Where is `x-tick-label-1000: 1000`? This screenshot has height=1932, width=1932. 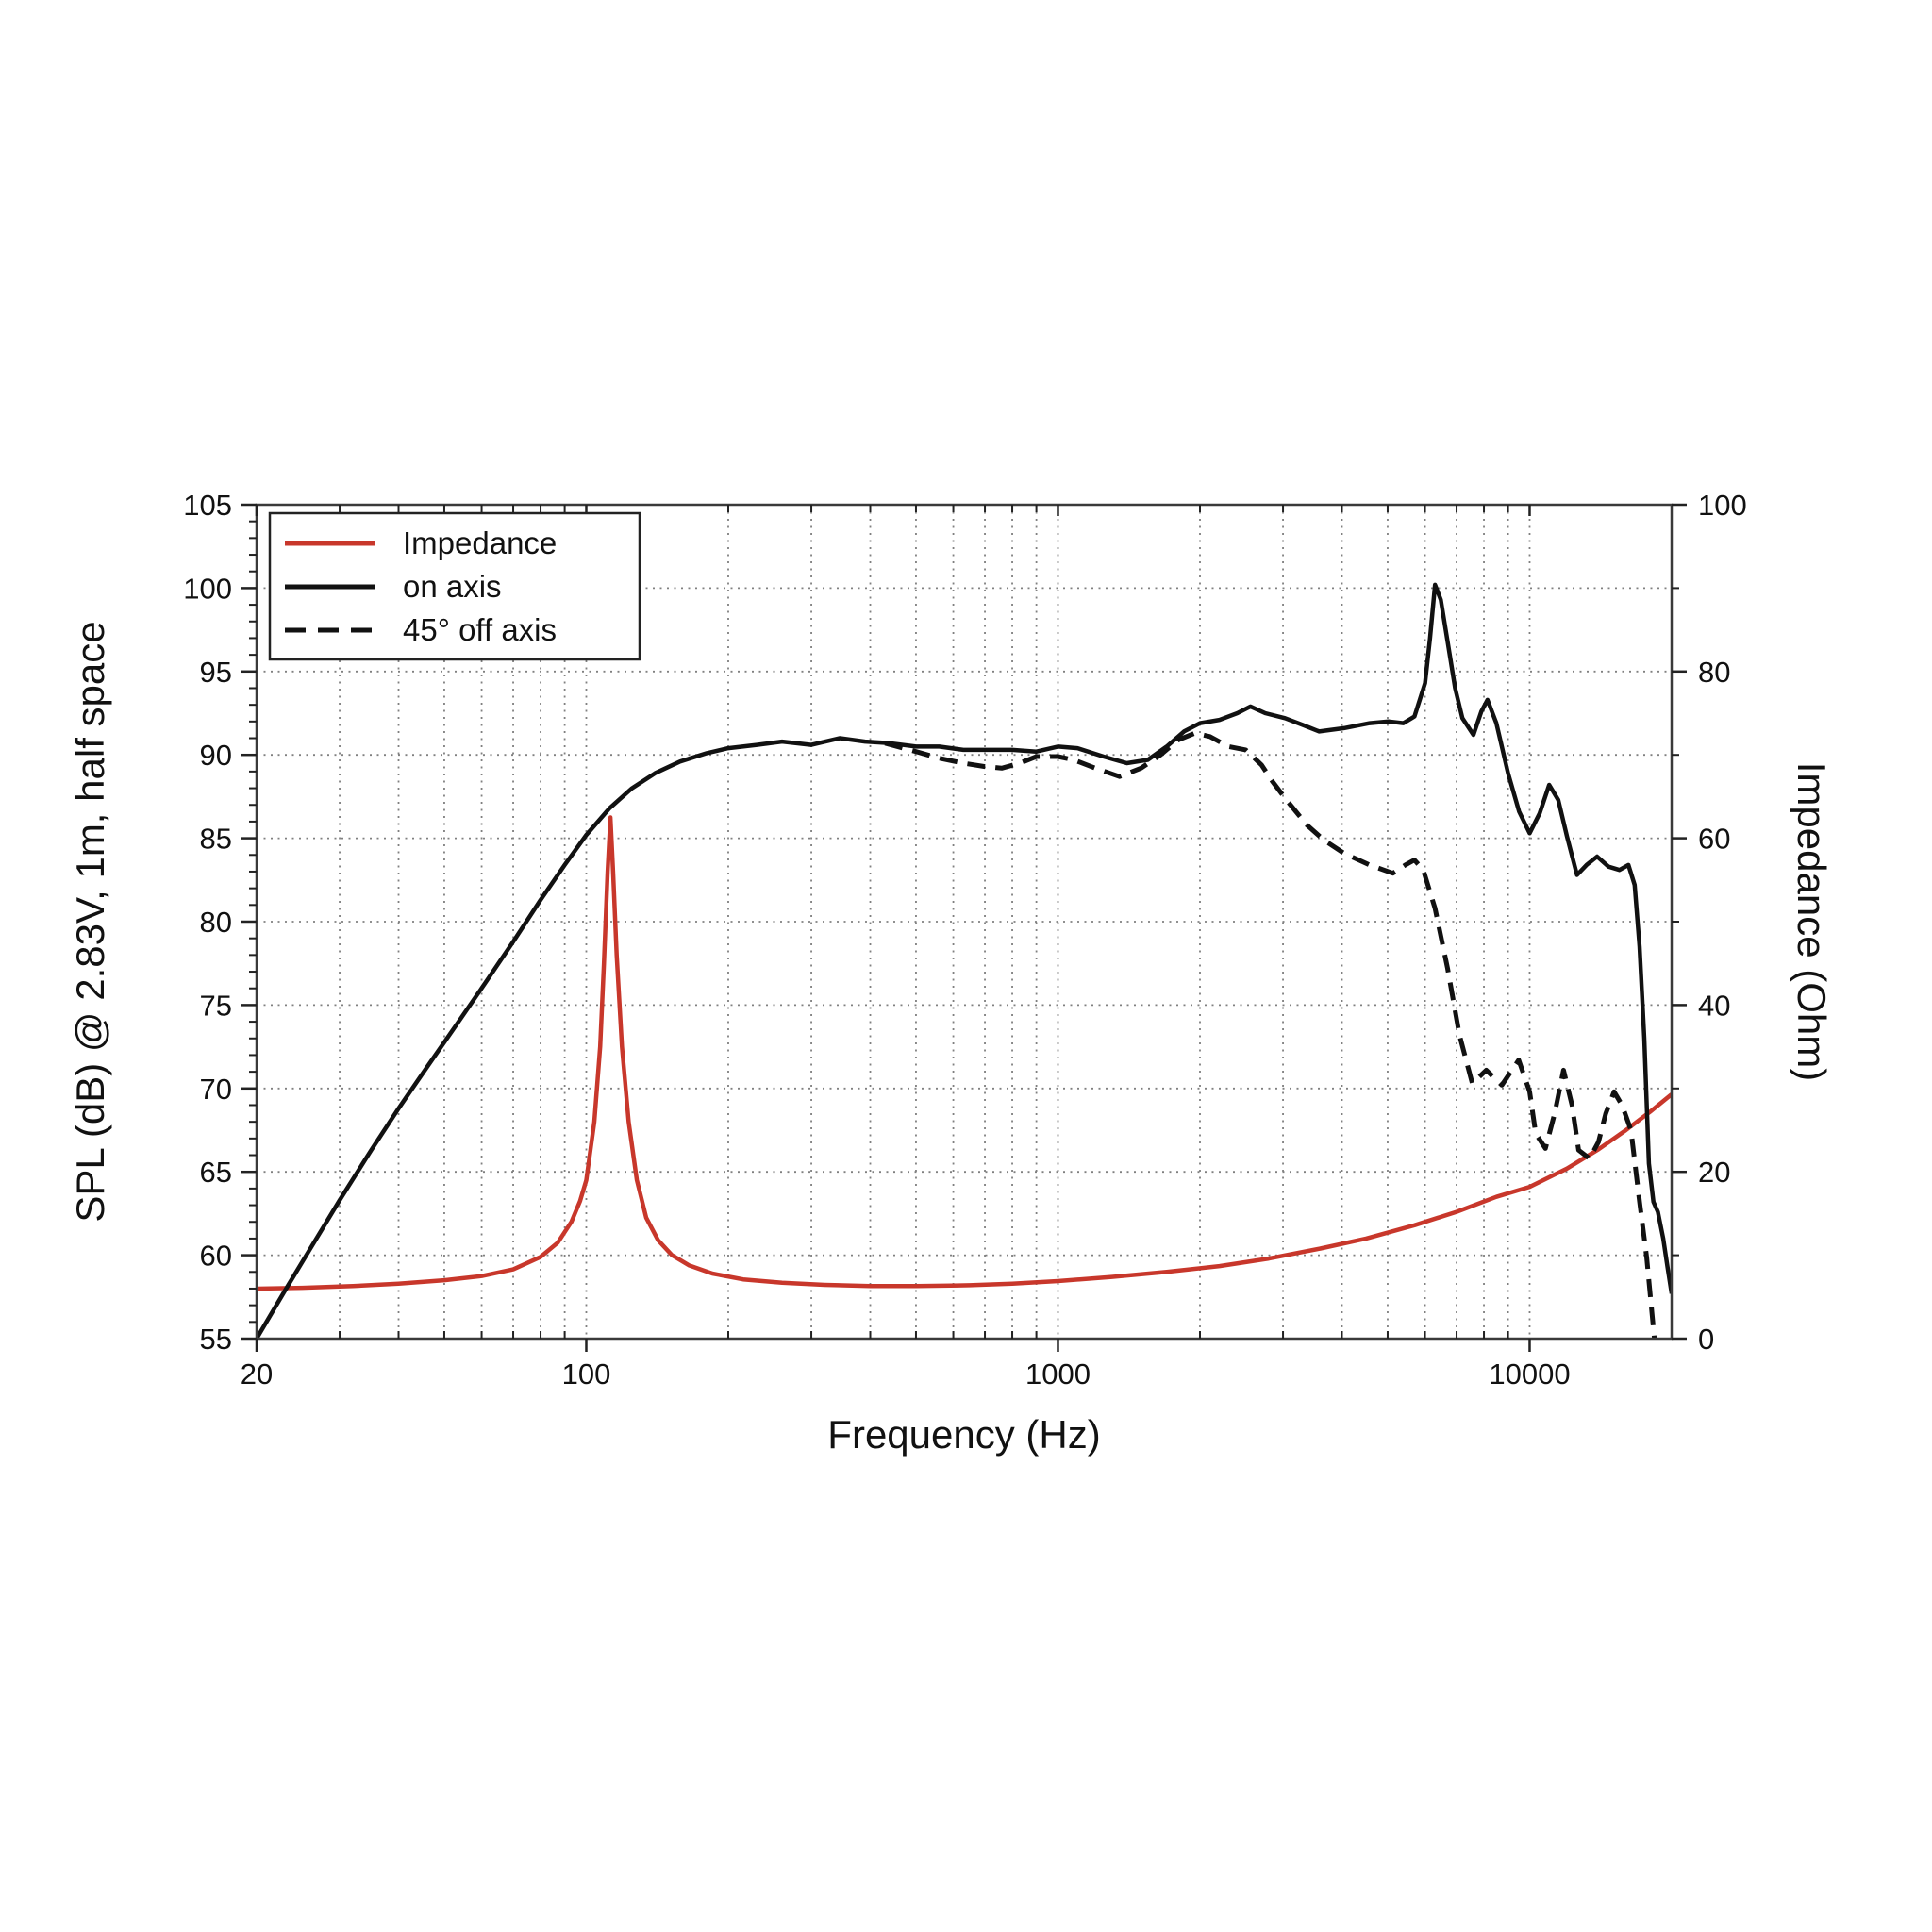 x-tick-label-1000: 1000 is located at coordinates (1058, 1374).